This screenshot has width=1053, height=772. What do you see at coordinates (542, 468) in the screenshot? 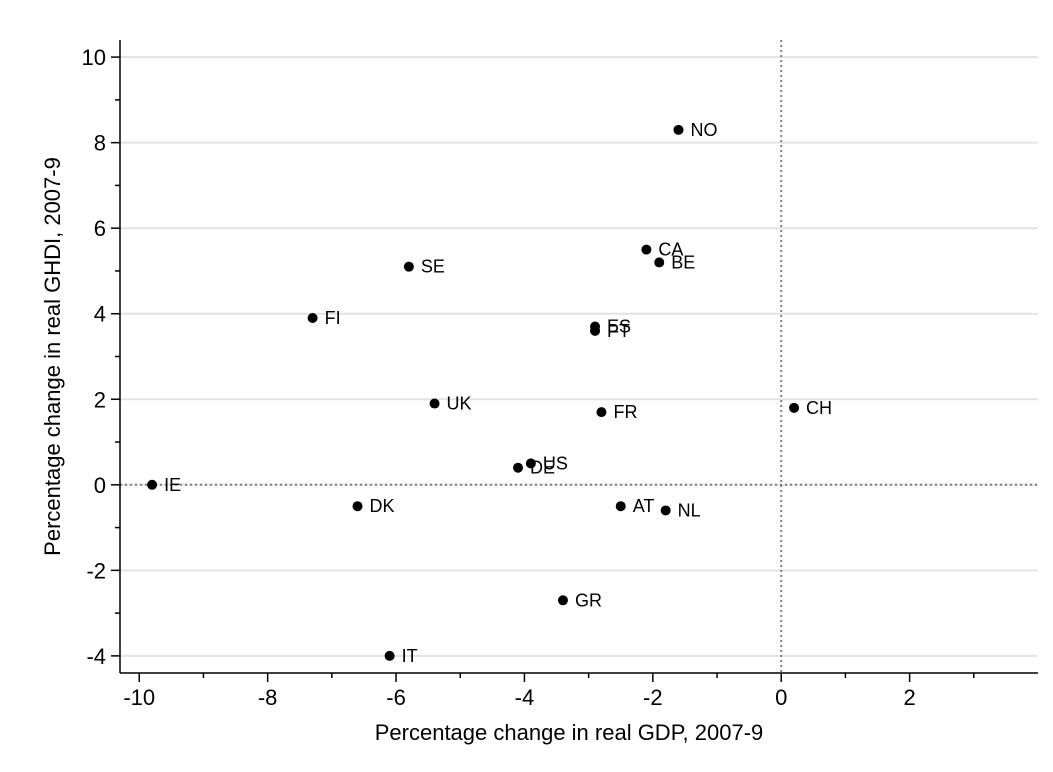
I see `data-point-label: DE` at bounding box center [542, 468].